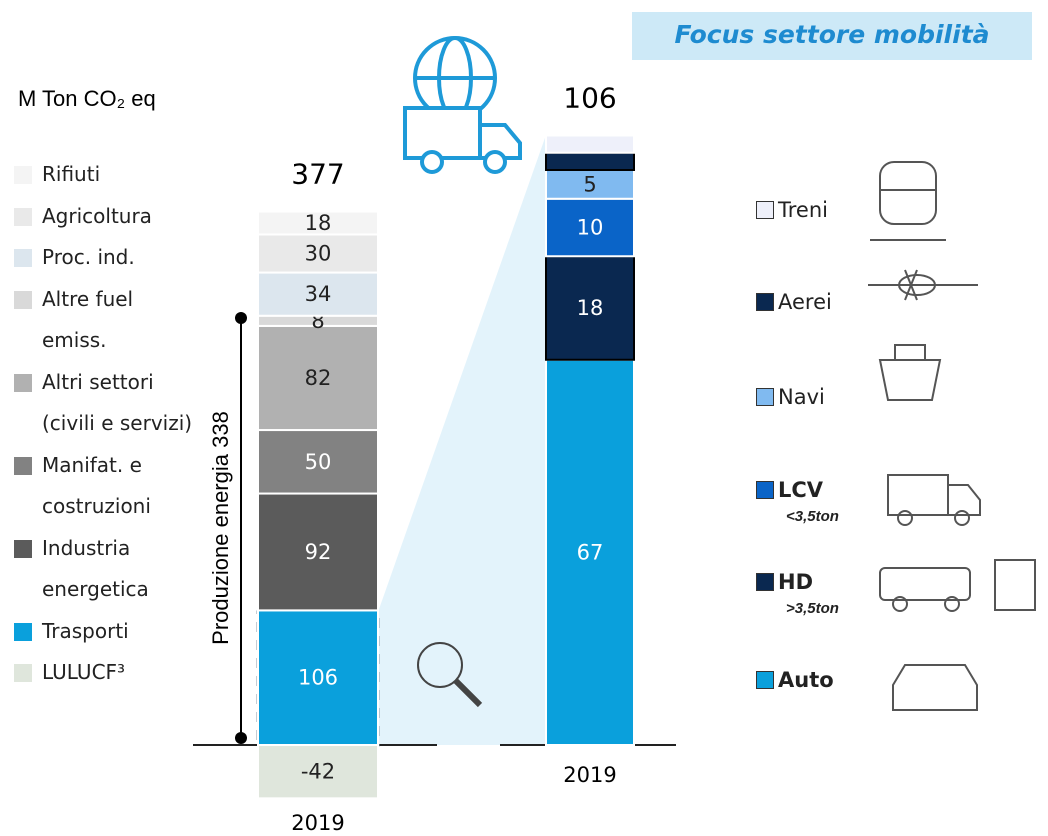 This screenshot has height=836, width=1048. I want to click on legend-item: Industria energetica, so click(104, 569).